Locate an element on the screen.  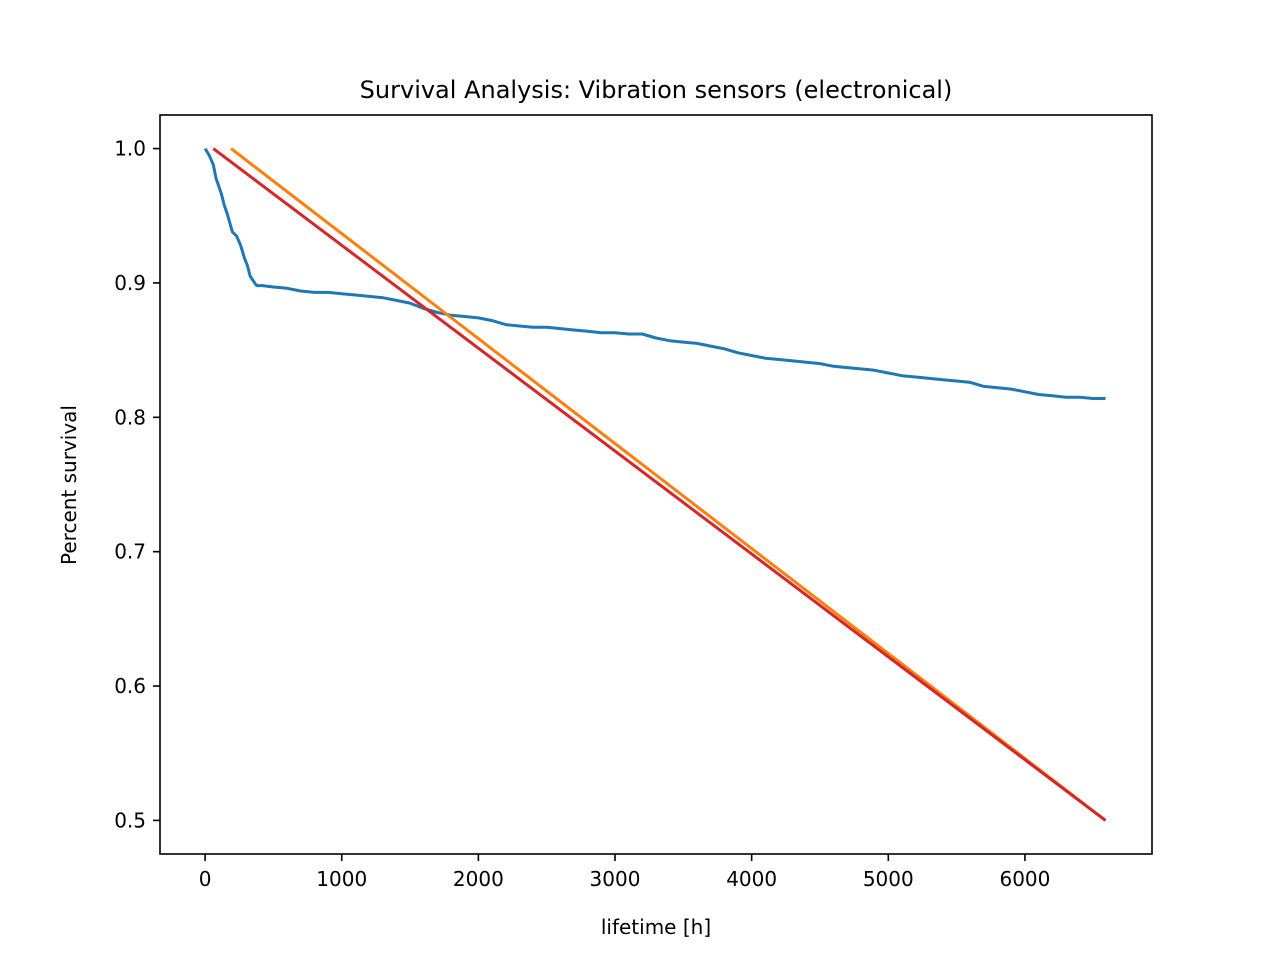
x-tick-label: 5000 is located at coordinates (888, 879).